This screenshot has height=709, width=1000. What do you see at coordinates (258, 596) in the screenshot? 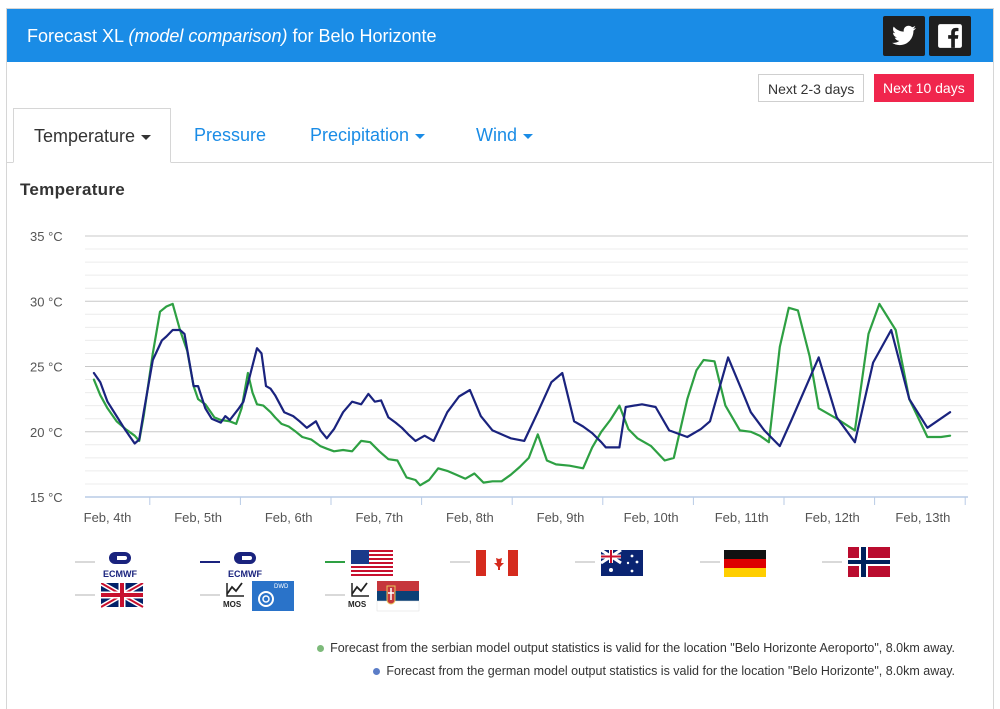
I see `mos-dwd-logo-icon: MOS DWD` at bounding box center [258, 596].